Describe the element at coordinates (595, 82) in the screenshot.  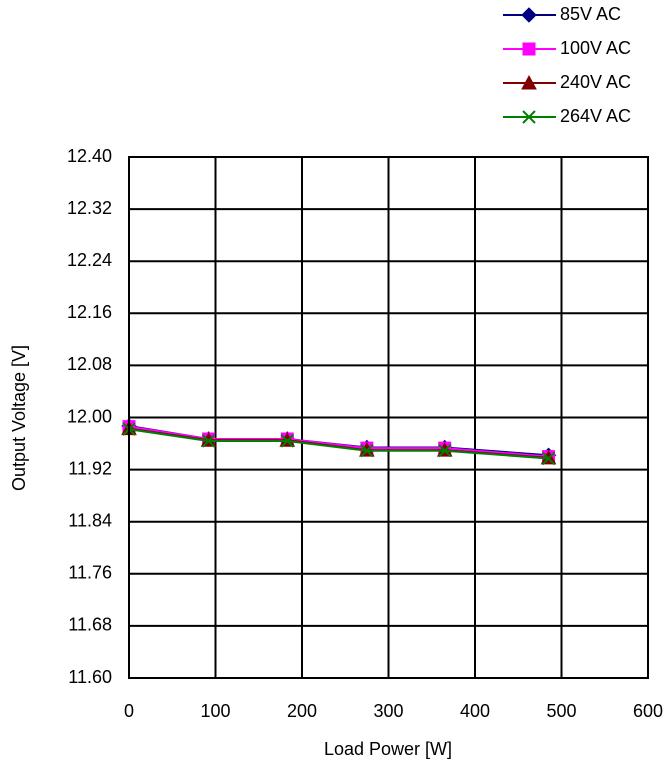
I see `legend-label: 240V AC` at that location.